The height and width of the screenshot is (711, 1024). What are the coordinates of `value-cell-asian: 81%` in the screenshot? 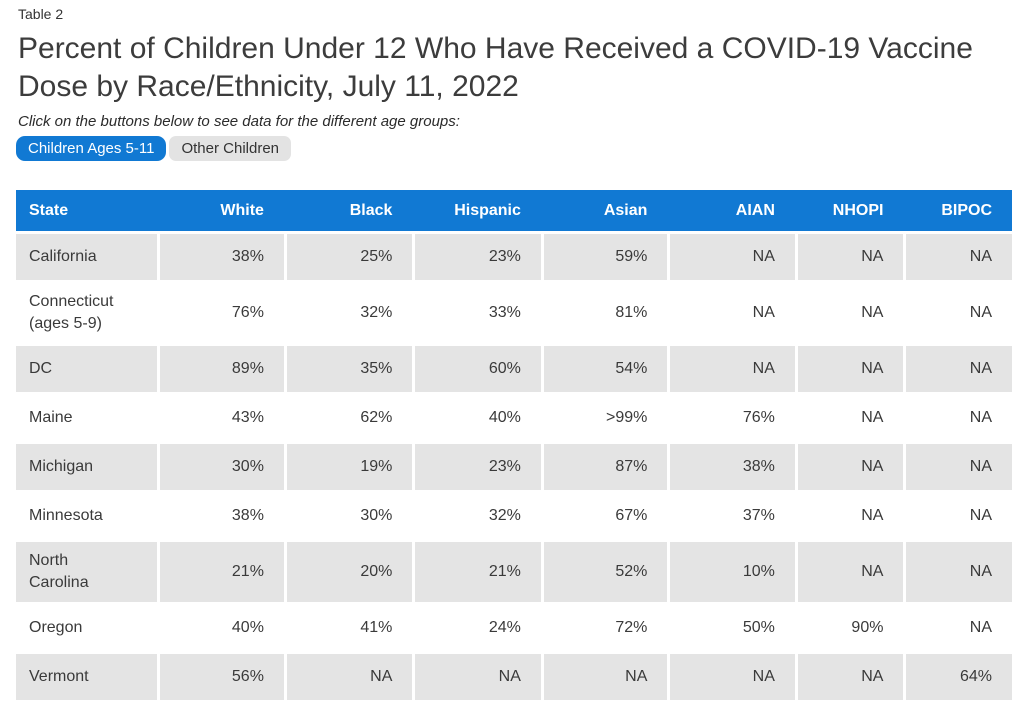 It's located at (605, 313).